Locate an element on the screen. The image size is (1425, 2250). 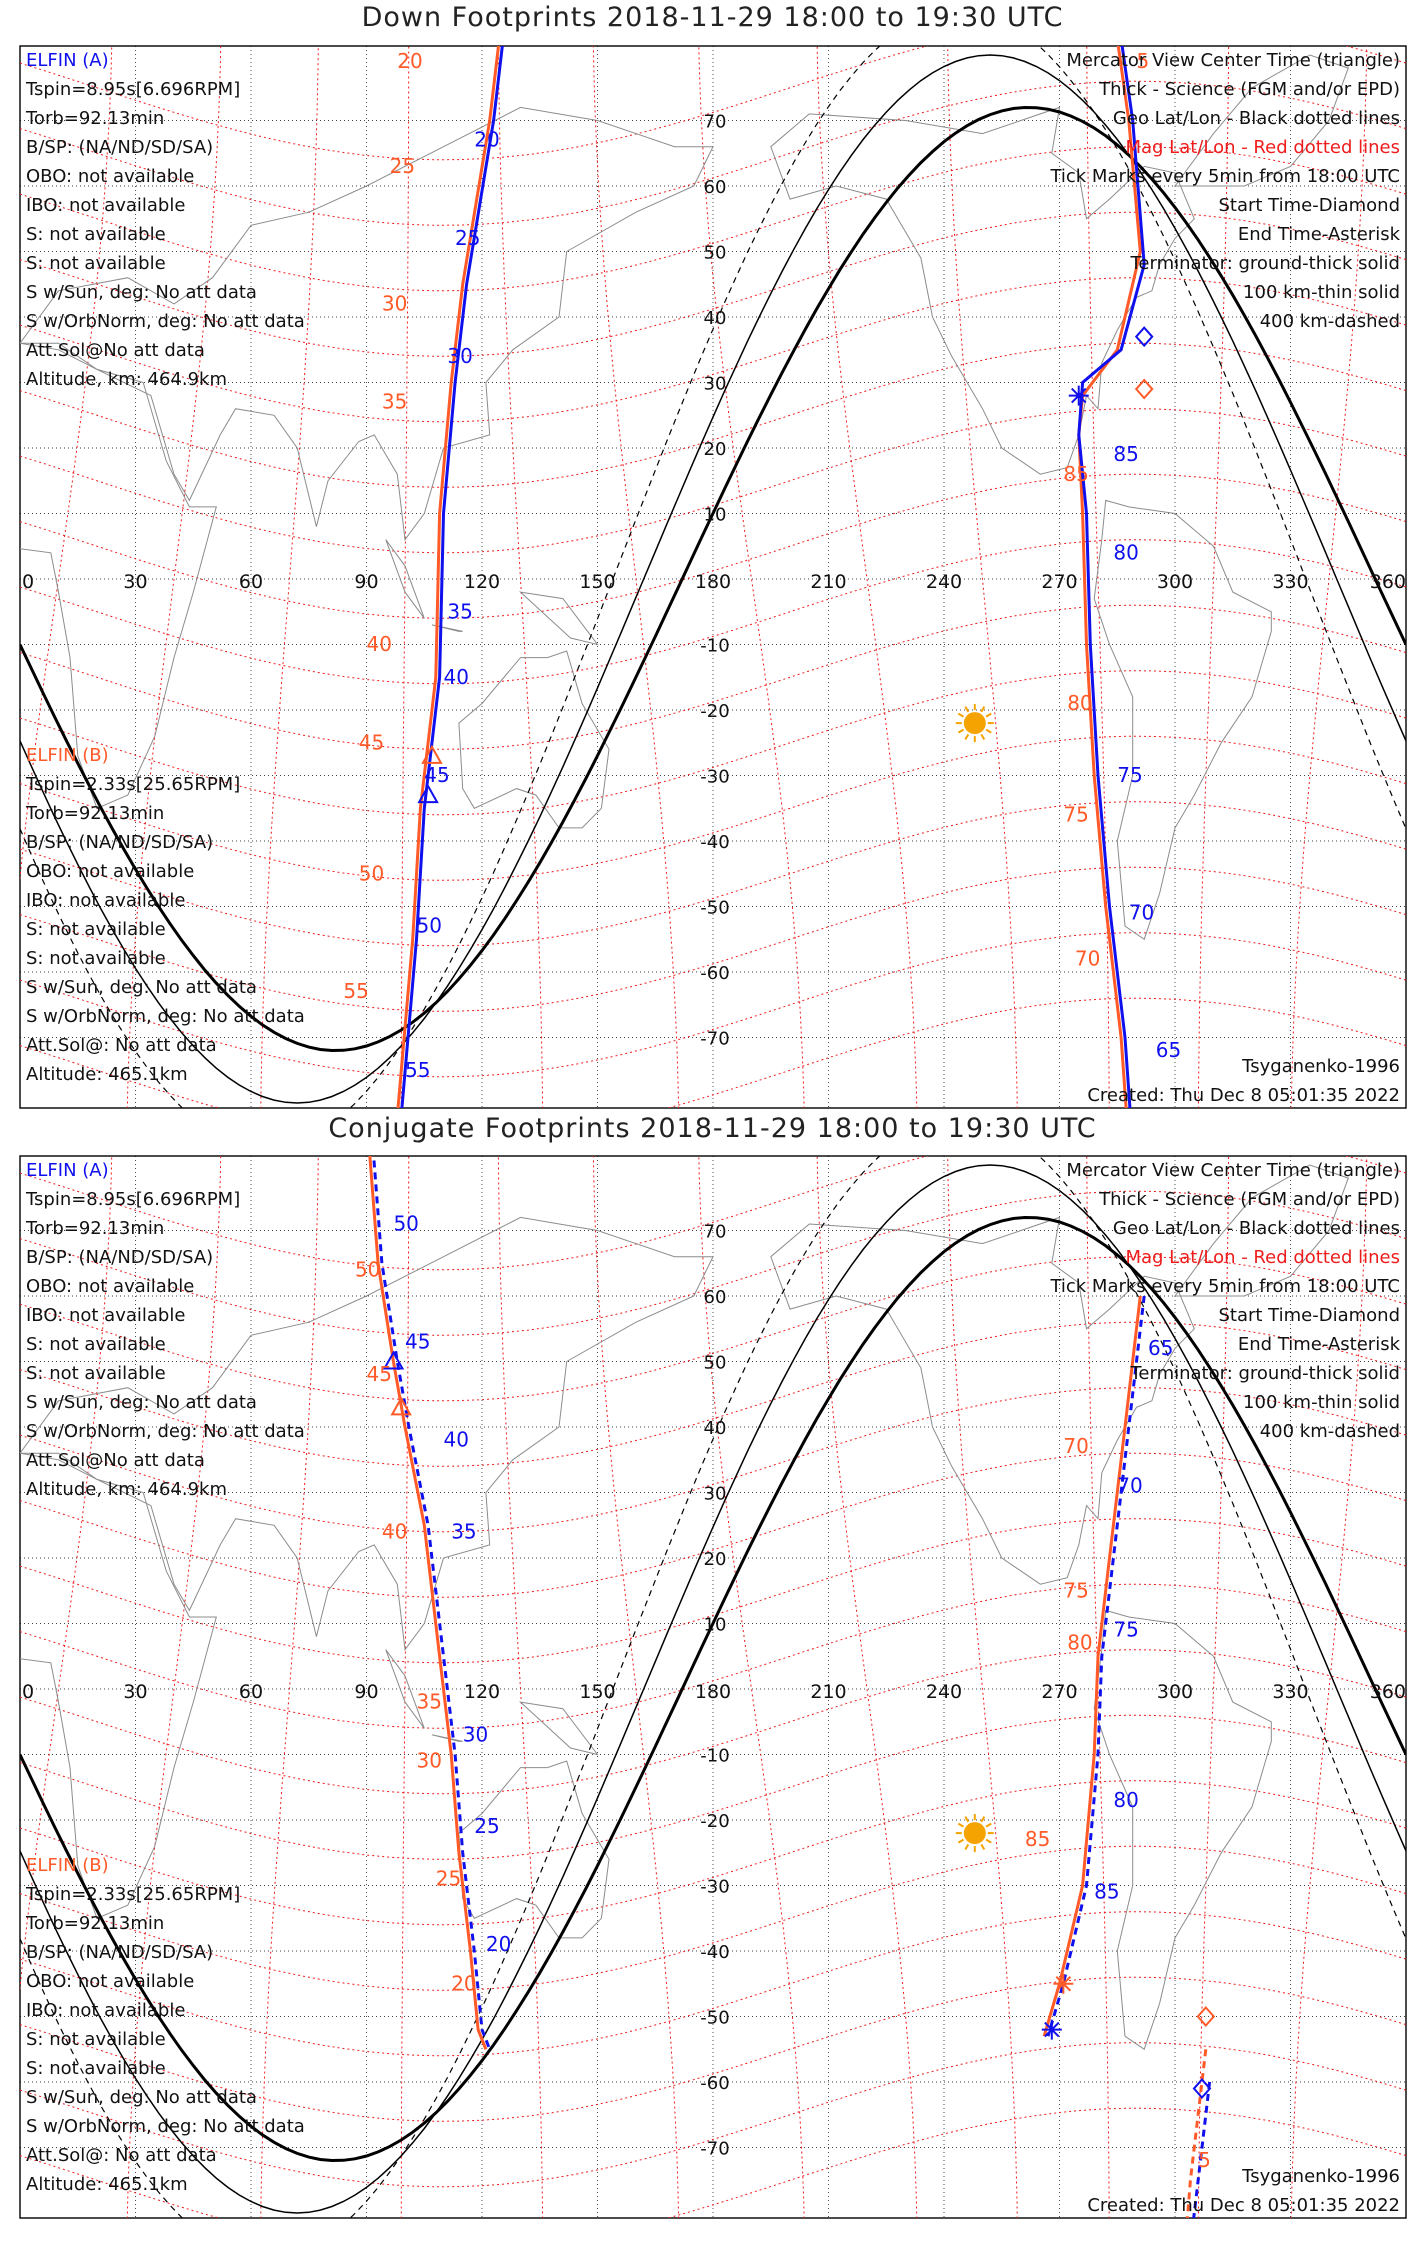
model-label: Tsyganenko-1996 is located at coordinates (1320, 1066).